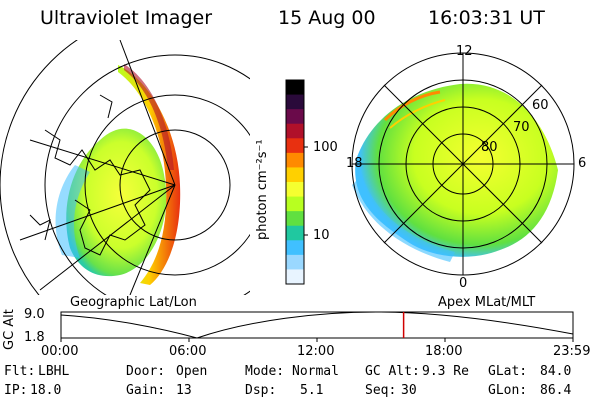 This screenshot has width=600, height=400. Describe the element at coordinates (521, 127) in the screenshot. I see `lat-label-70: 70` at that location.